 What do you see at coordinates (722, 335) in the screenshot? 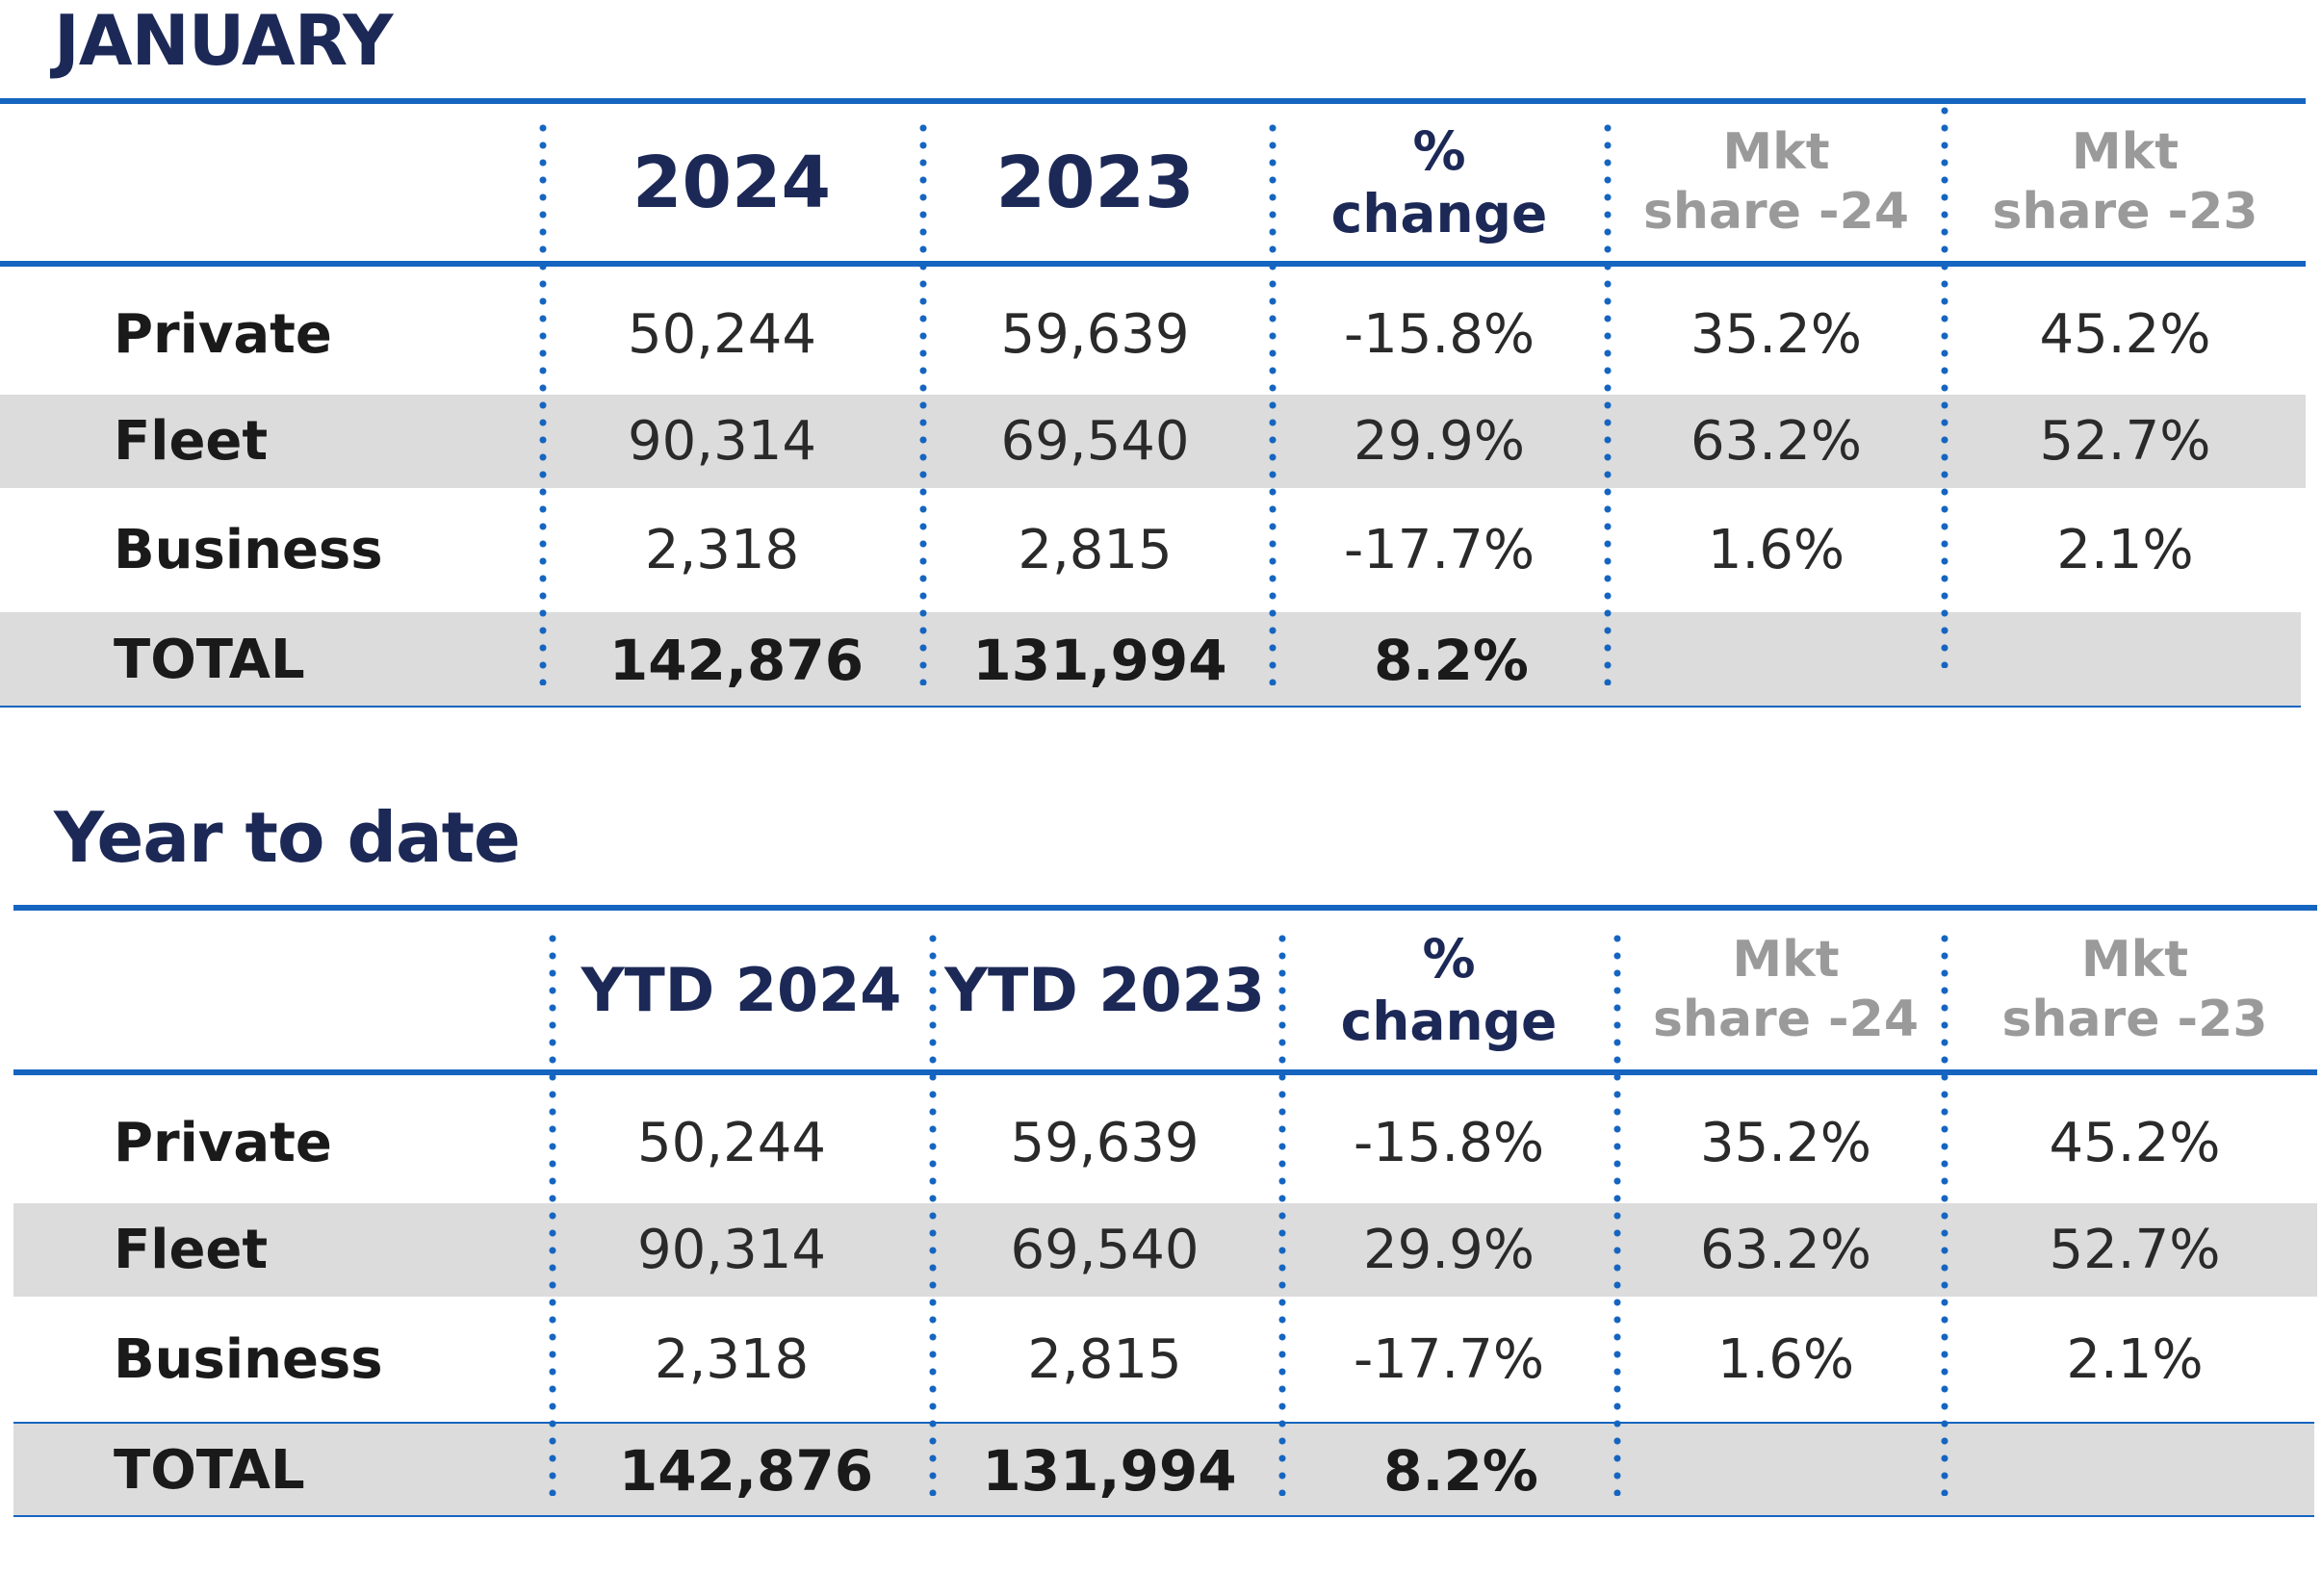
I see `value-2024: 50,244` at bounding box center [722, 335].